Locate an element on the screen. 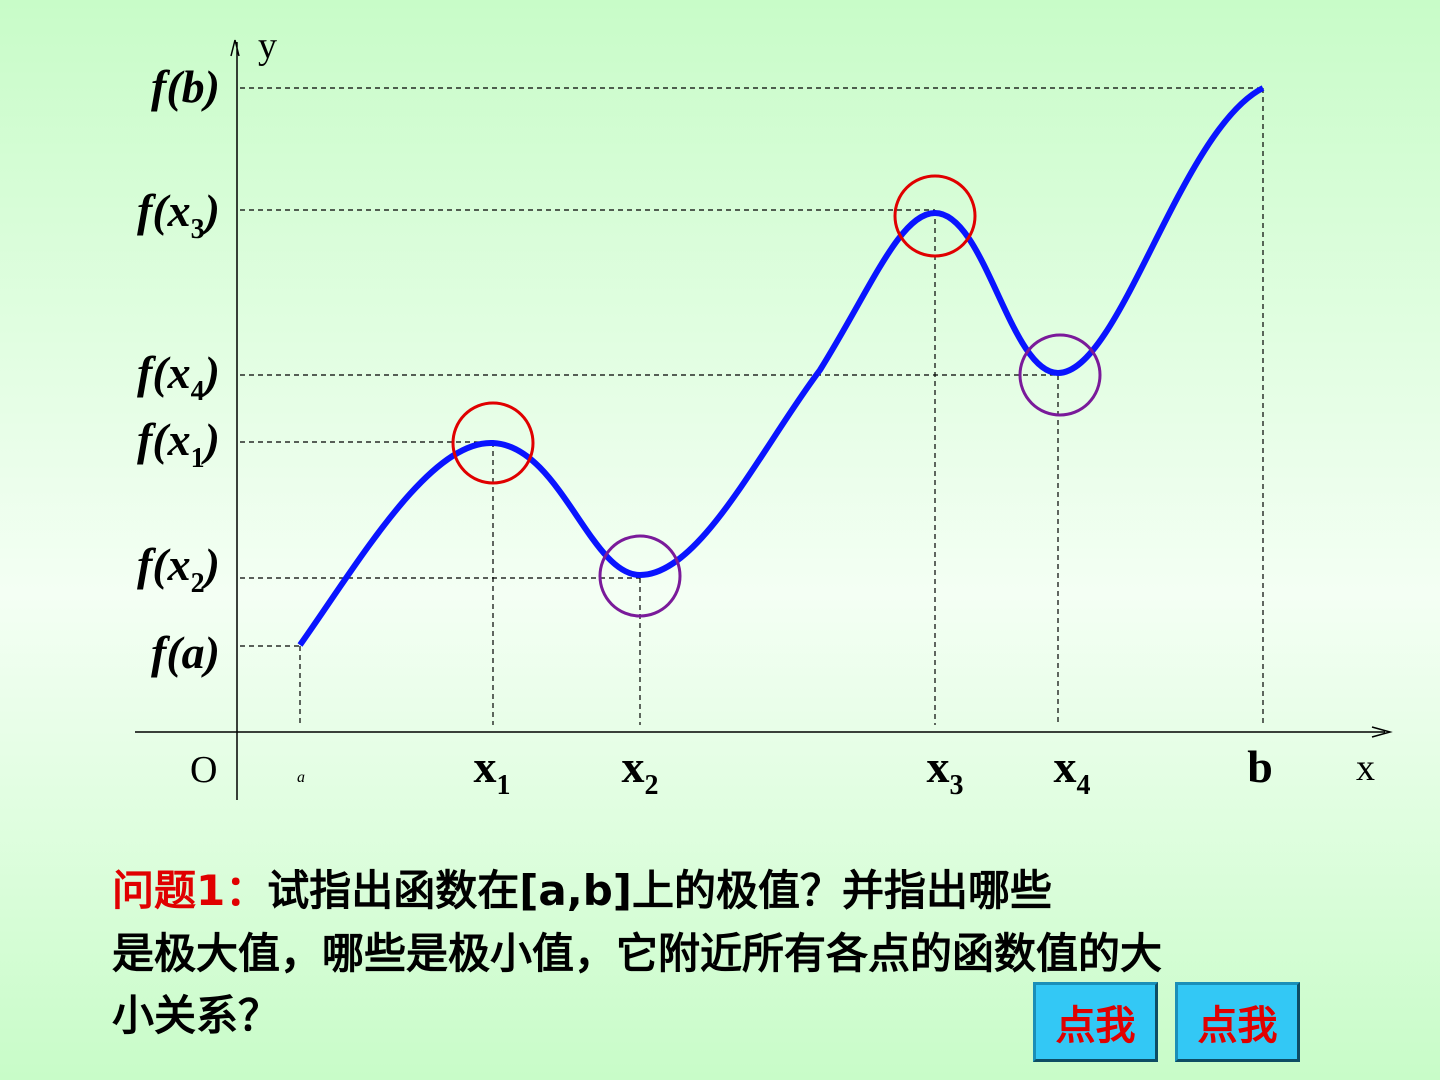  axis-label: f(x1) is located at coordinates (178, 444).